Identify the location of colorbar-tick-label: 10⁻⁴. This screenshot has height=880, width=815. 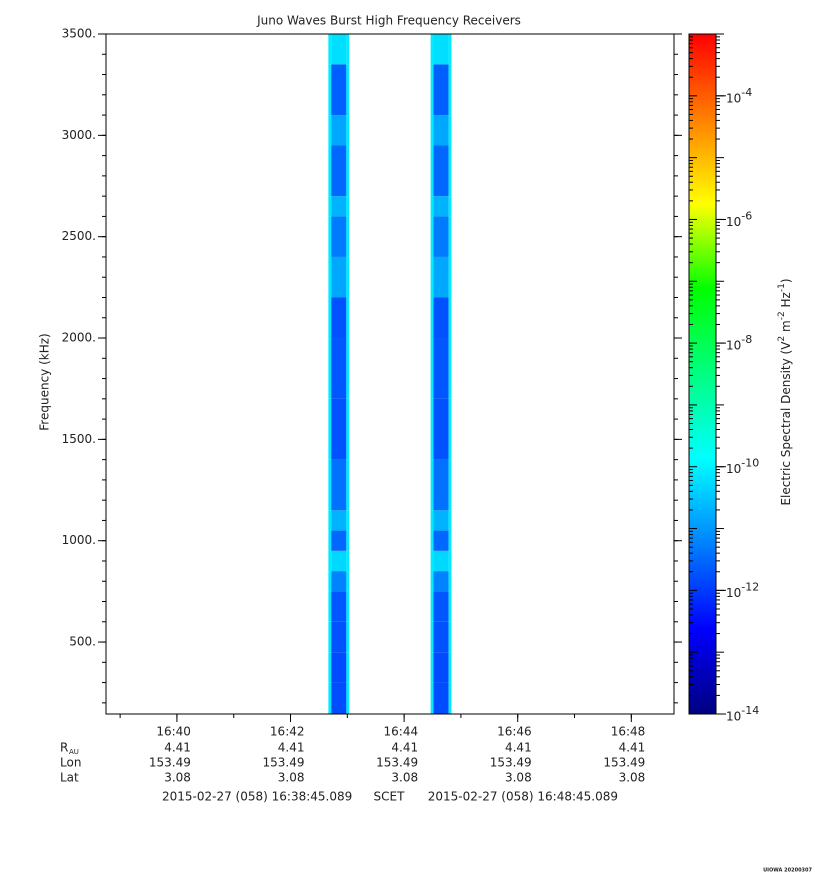
(739, 96).